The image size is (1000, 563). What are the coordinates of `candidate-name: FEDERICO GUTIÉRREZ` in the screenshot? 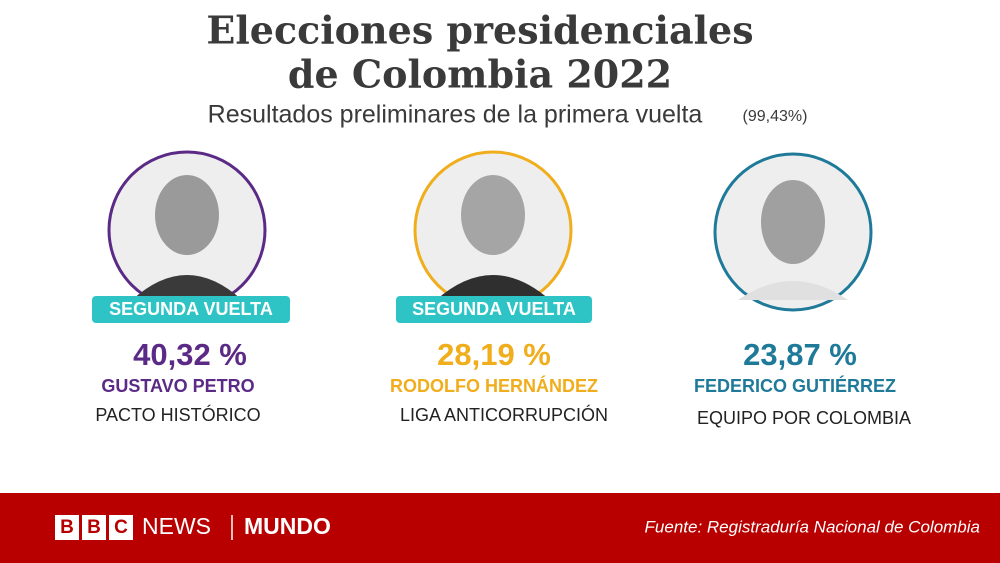 It's located at (795, 385).